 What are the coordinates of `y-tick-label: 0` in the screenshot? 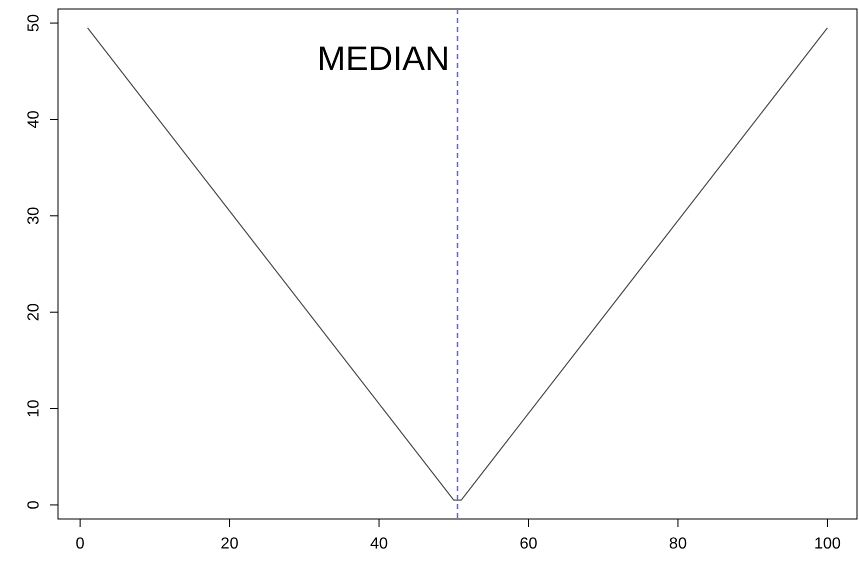 It's located at (34, 505).